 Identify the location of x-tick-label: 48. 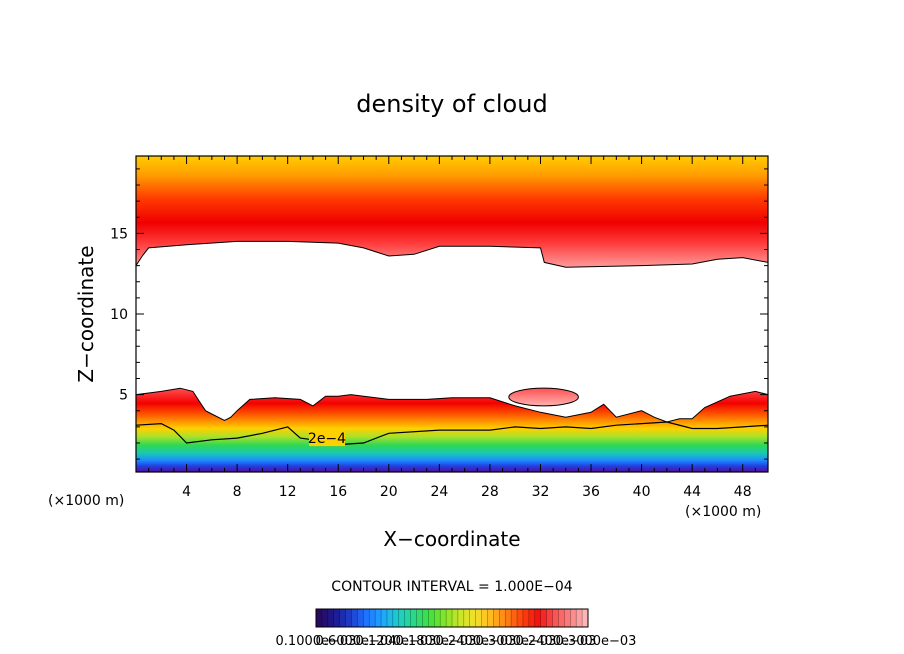
(743, 492).